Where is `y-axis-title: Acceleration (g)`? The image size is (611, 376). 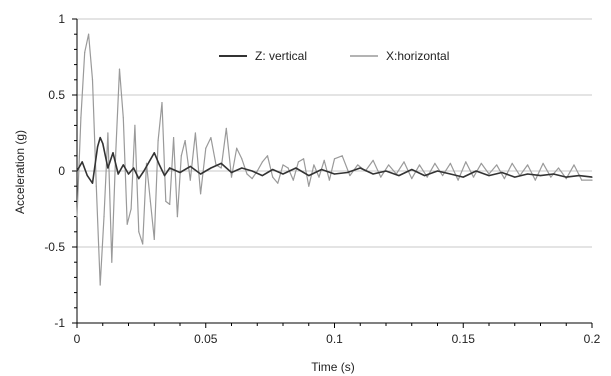
y-axis-title: Acceleration (g) is located at coordinates (20, 172).